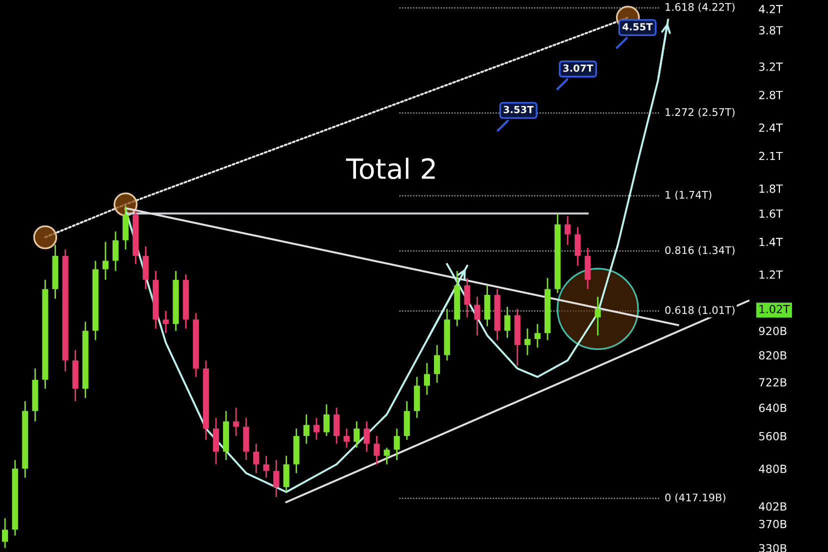 The width and height of the screenshot is (828, 552). What do you see at coordinates (770, 9) in the screenshot?
I see `y-tick-label: 4.2T` at bounding box center [770, 9].